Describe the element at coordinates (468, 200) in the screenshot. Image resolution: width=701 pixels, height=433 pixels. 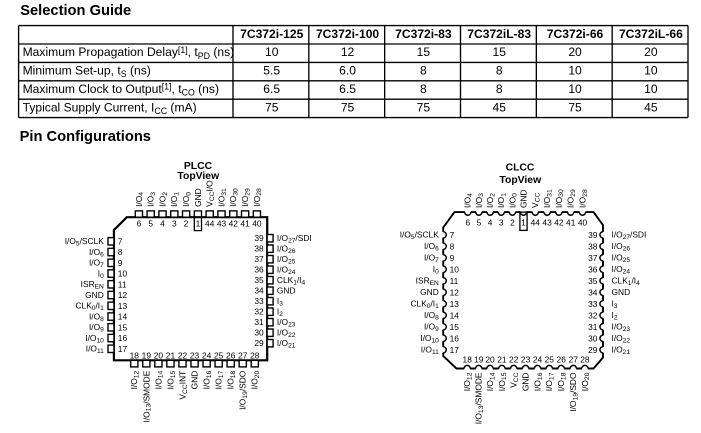
I see `svg-text: I/O4` at that location.